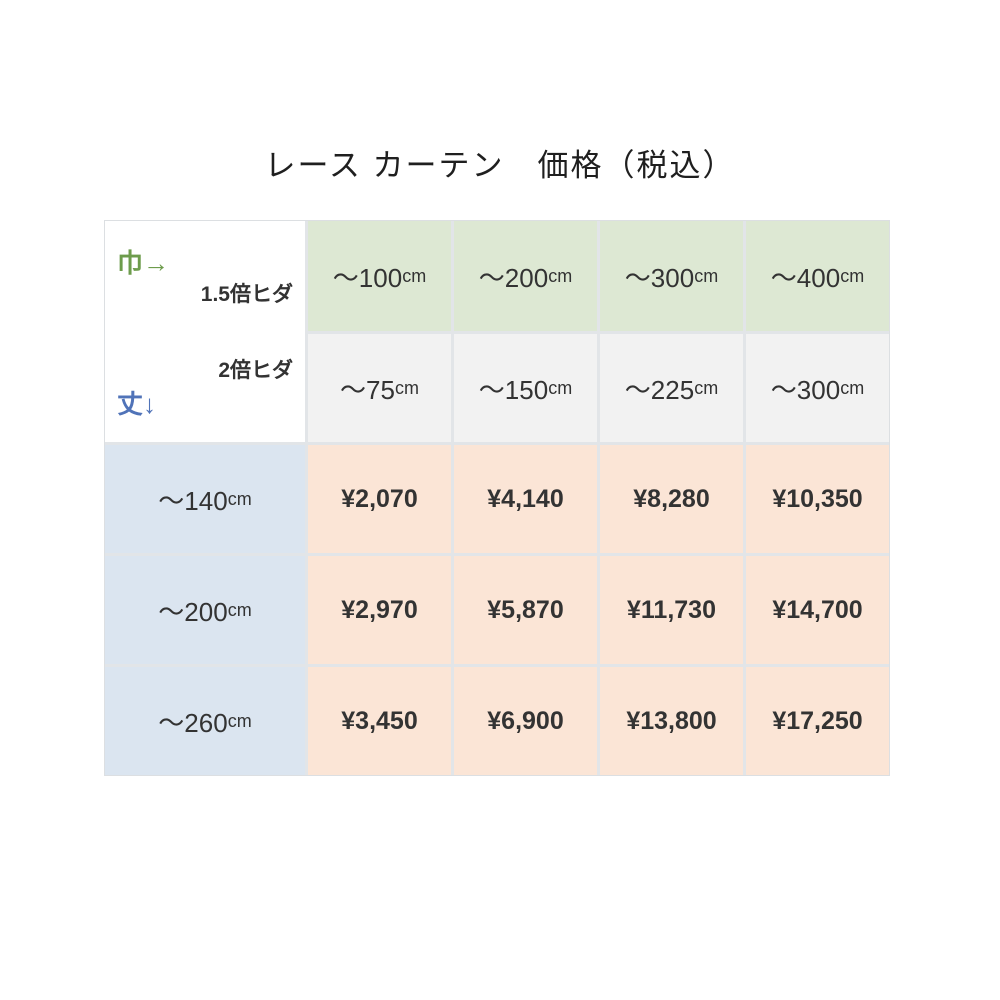 Image resolution: width=1000 pixels, height=1000 pixels. I want to click on price-cell-r1c4: ¥10,350, so click(817, 499).